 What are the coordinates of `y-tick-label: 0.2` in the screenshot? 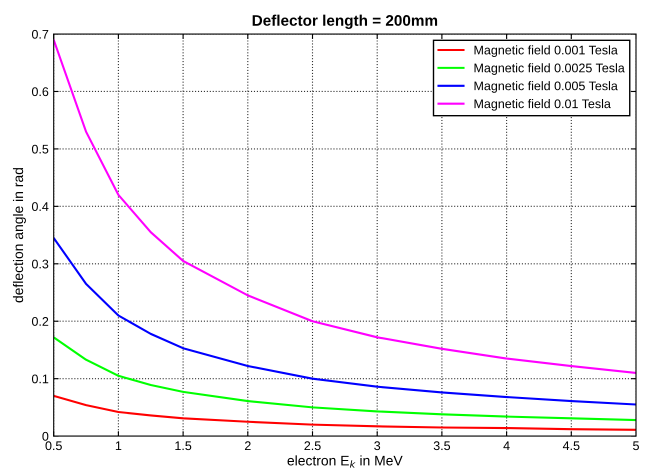 It's located at (40, 321).